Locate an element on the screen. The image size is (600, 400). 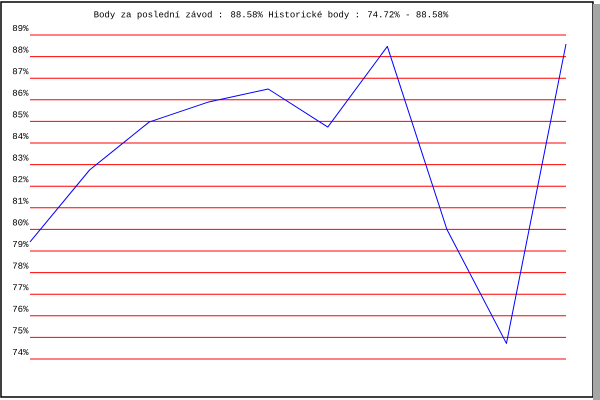
y-tick-label: 87% is located at coordinates (20, 71).